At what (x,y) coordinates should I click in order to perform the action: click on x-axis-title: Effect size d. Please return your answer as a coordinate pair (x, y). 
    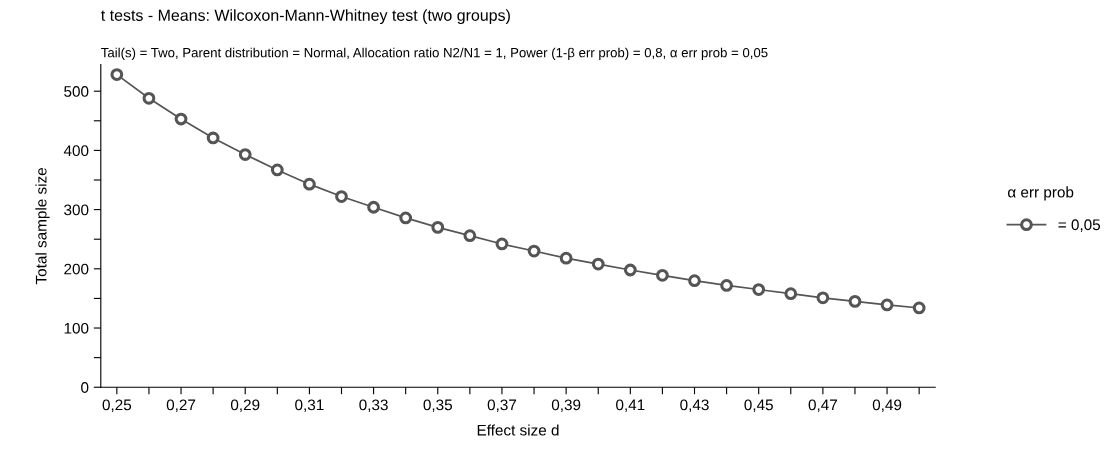
    Looking at the image, I should click on (518, 430).